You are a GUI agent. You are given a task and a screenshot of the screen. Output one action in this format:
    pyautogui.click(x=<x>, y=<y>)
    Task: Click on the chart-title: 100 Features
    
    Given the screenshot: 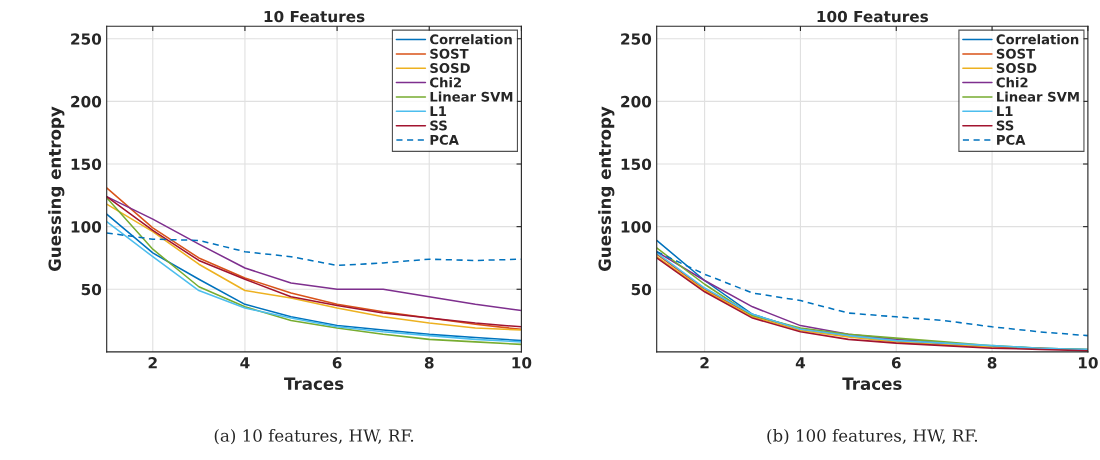 What is the action you would take?
    pyautogui.click(x=873, y=16)
    